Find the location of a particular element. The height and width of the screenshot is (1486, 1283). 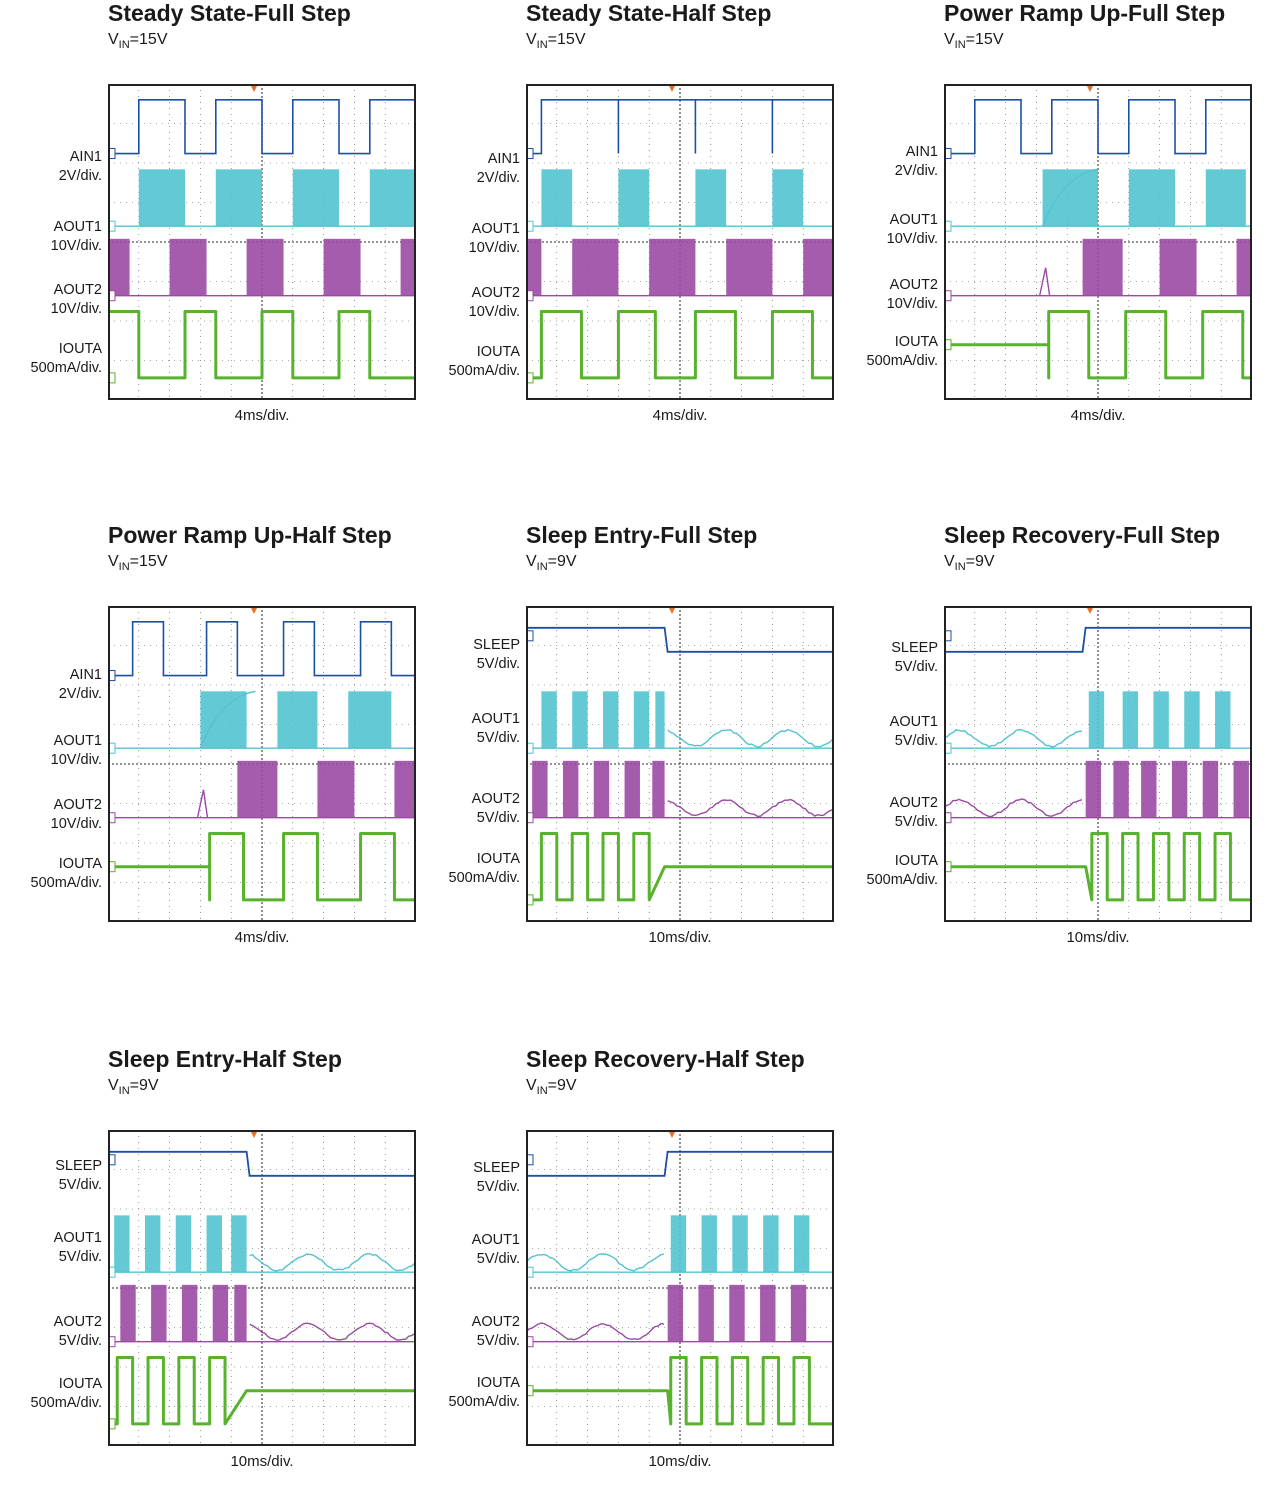

vin-label: VIN=9V is located at coordinates (133, 1087).